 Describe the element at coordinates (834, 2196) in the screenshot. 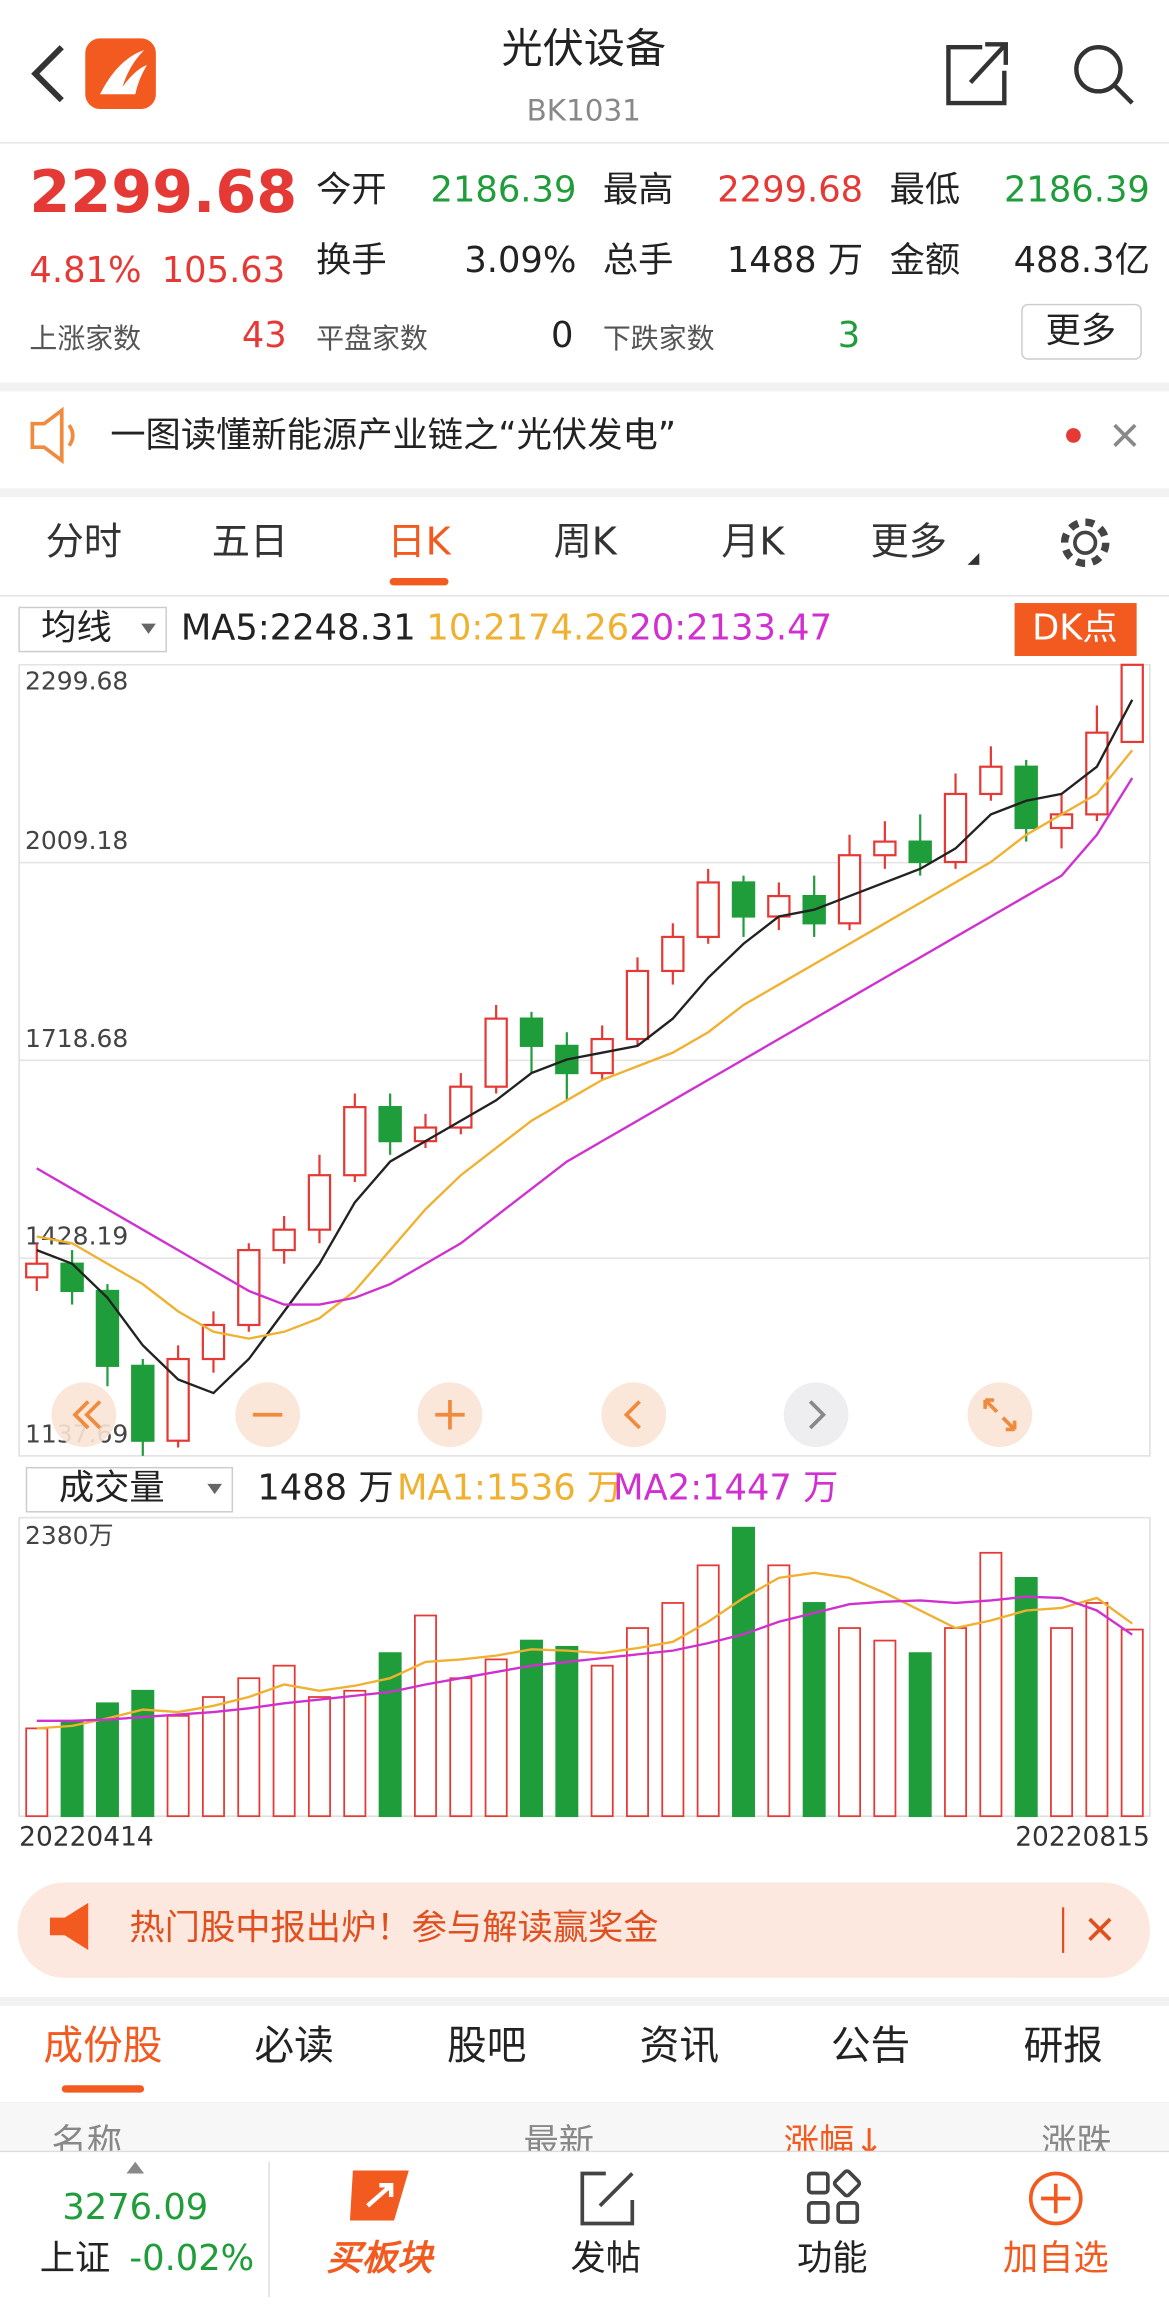

I see `function-icon` at that location.